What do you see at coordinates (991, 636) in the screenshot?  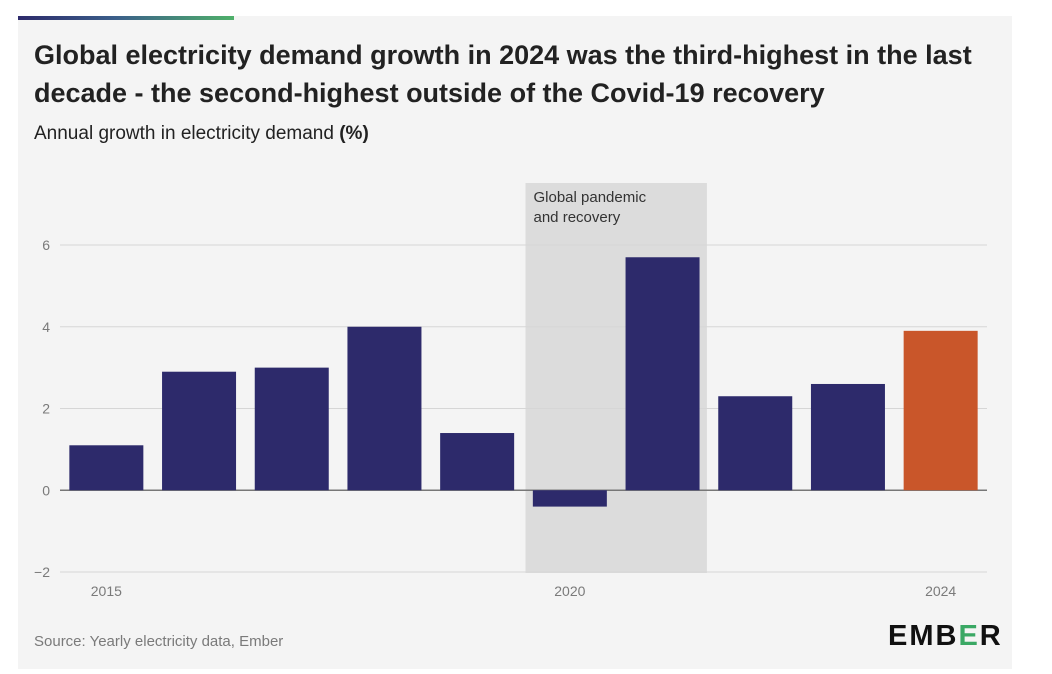 I see `logo-text-end: R` at bounding box center [991, 636].